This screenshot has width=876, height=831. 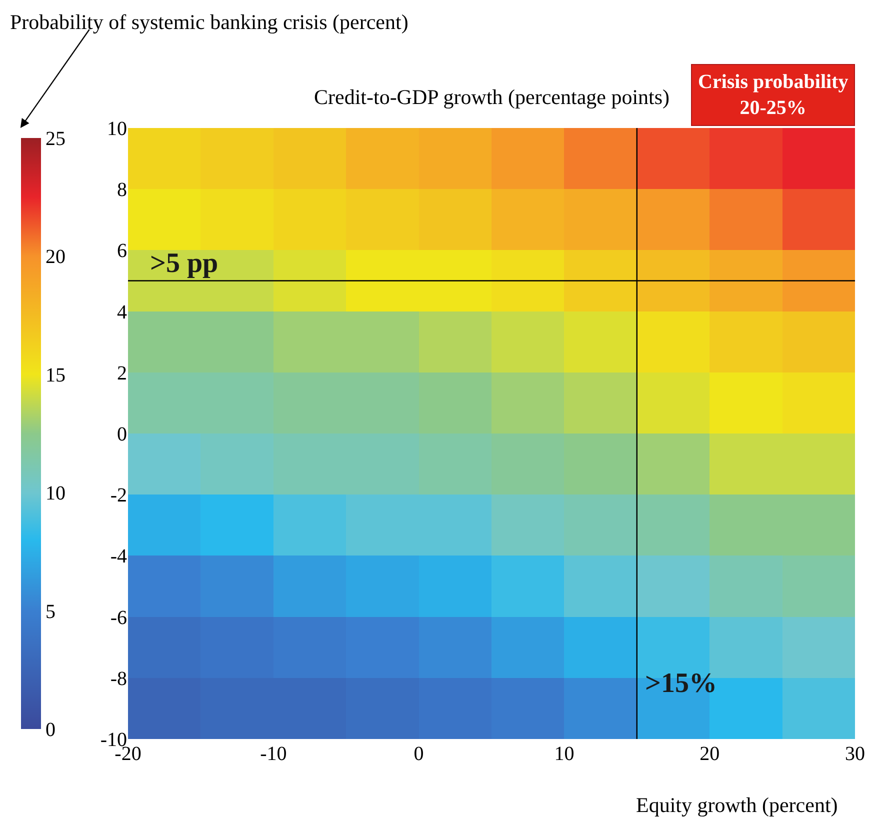 I want to click on y-axis-title: Credit-to-GDP growth (percentage points), so click(x=492, y=97).